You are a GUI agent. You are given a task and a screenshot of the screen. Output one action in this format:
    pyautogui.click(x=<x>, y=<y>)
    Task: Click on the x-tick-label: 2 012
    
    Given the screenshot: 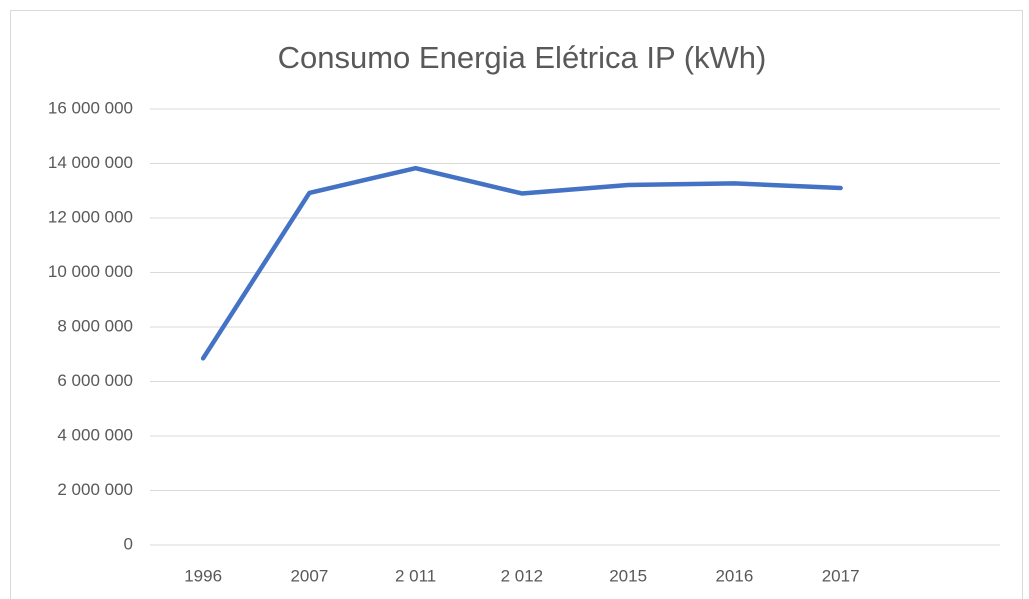 What is the action you would take?
    pyautogui.click(x=522, y=575)
    